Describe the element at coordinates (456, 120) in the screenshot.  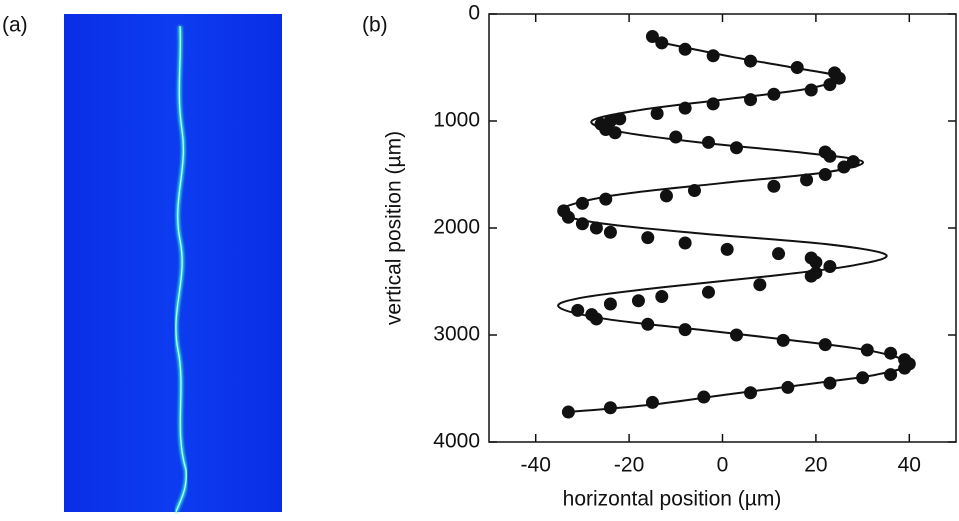
I see `y-tick-label: 1000` at that location.